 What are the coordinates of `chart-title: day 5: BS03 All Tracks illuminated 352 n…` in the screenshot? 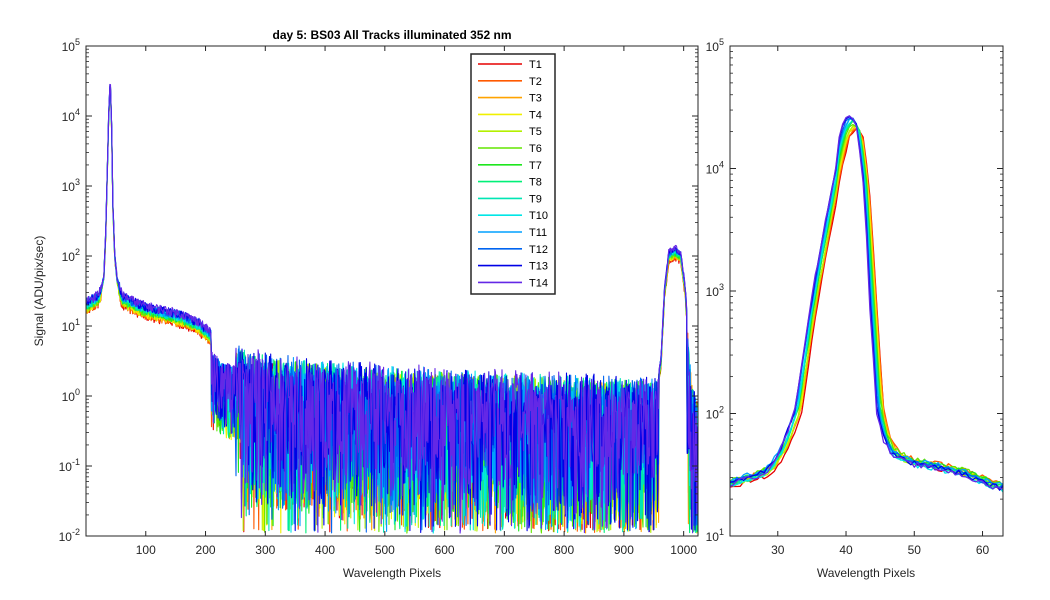 It's located at (392, 35).